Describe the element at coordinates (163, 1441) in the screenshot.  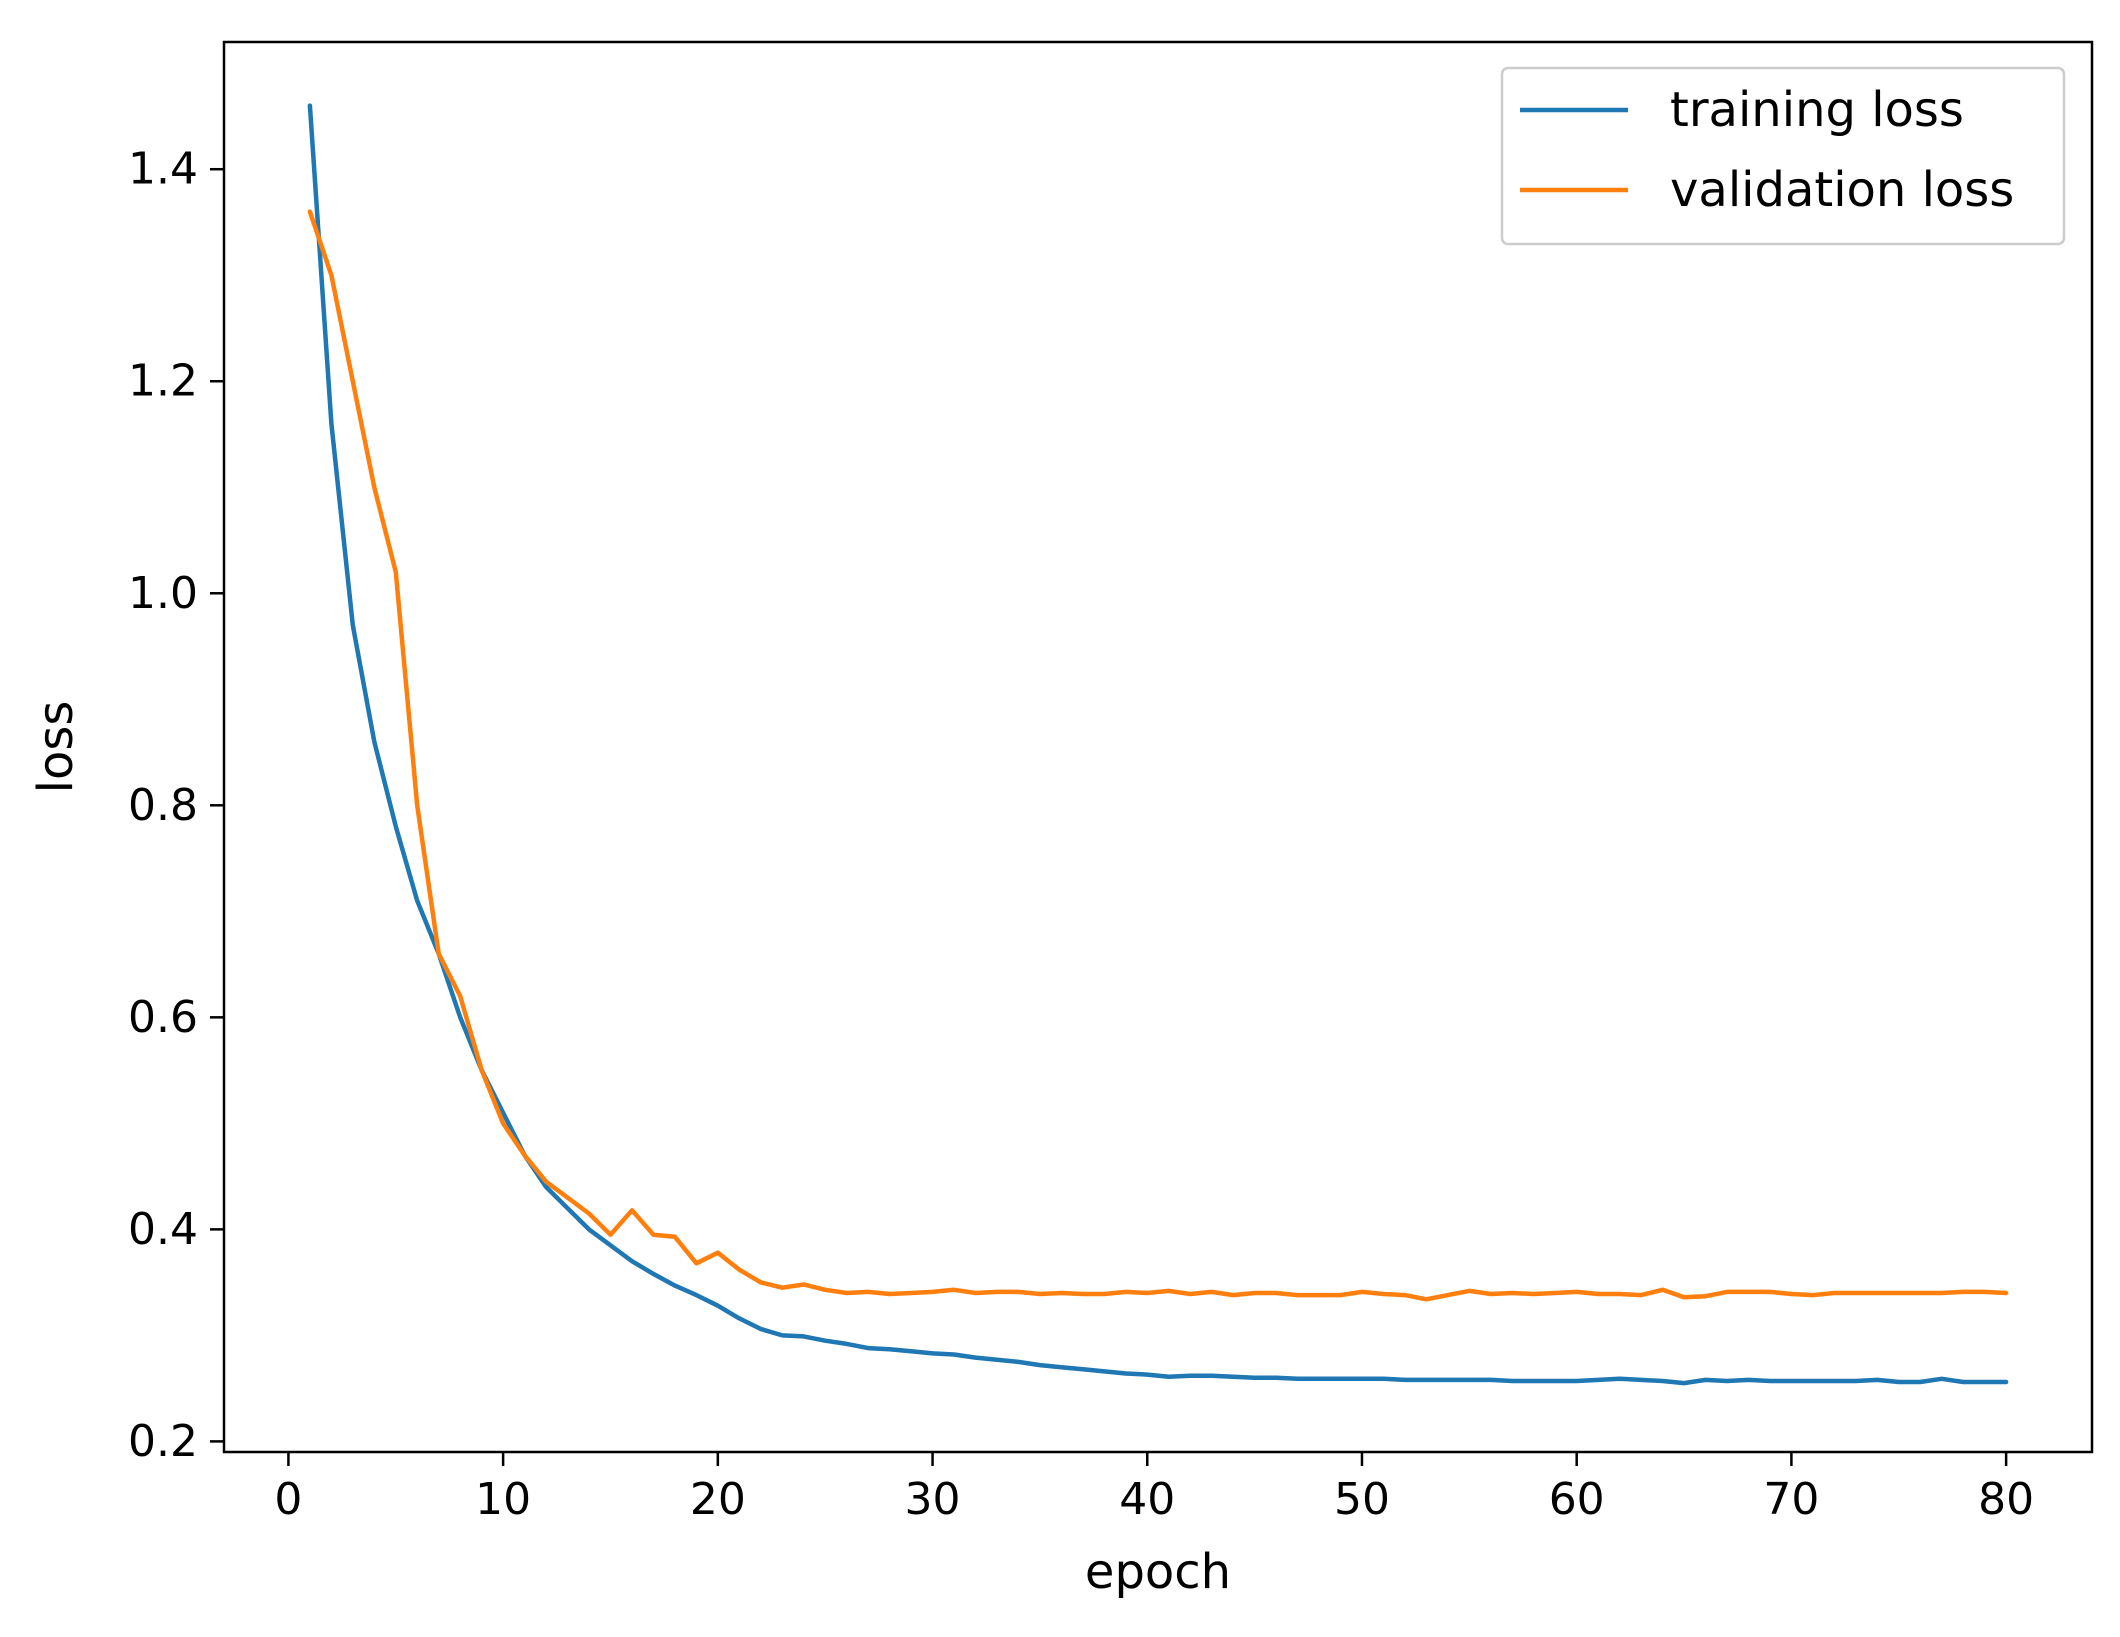
I see `y-tick-label: 0.2` at that location.